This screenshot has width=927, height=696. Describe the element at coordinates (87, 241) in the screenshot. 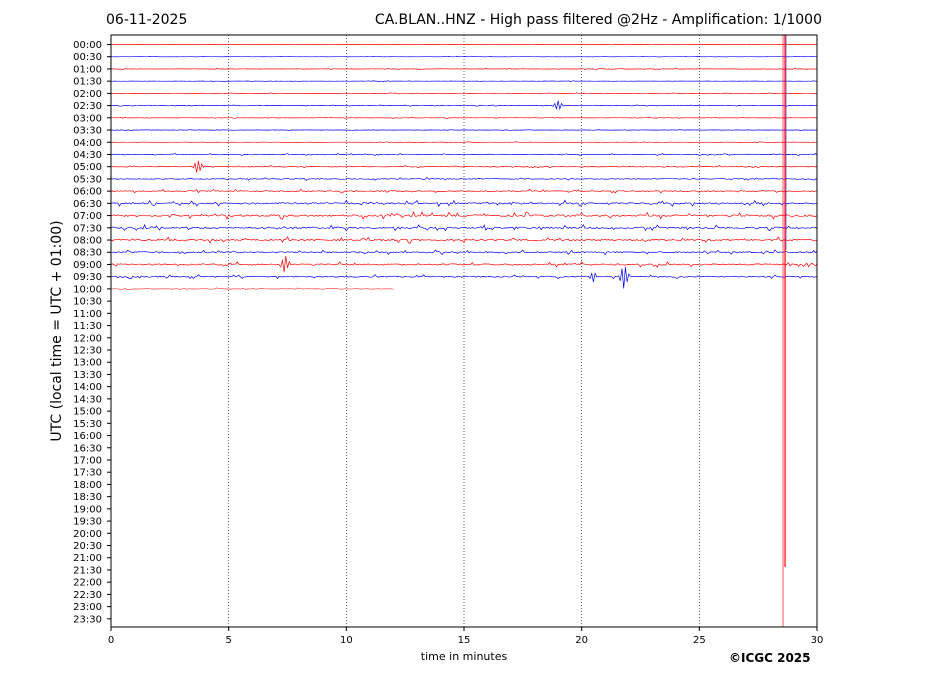

I see `y-tick-label: 08:00` at that location.